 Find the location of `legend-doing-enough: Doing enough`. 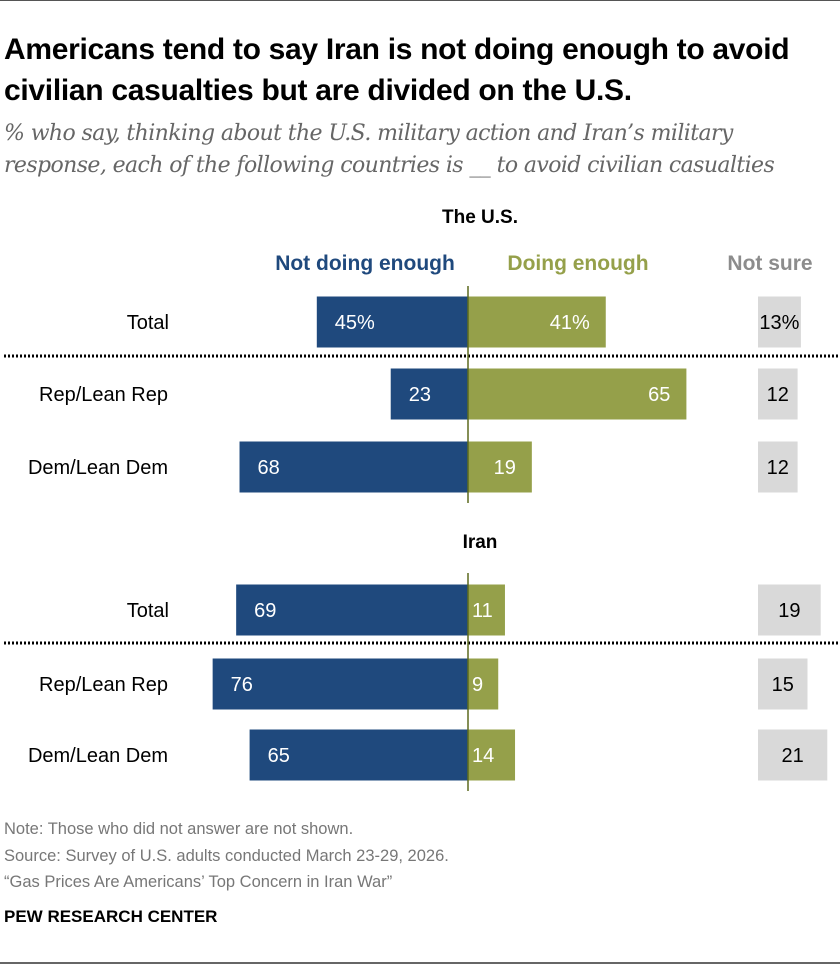

legend-doing-enough: Doing enough is located at coordinates (577, 263).